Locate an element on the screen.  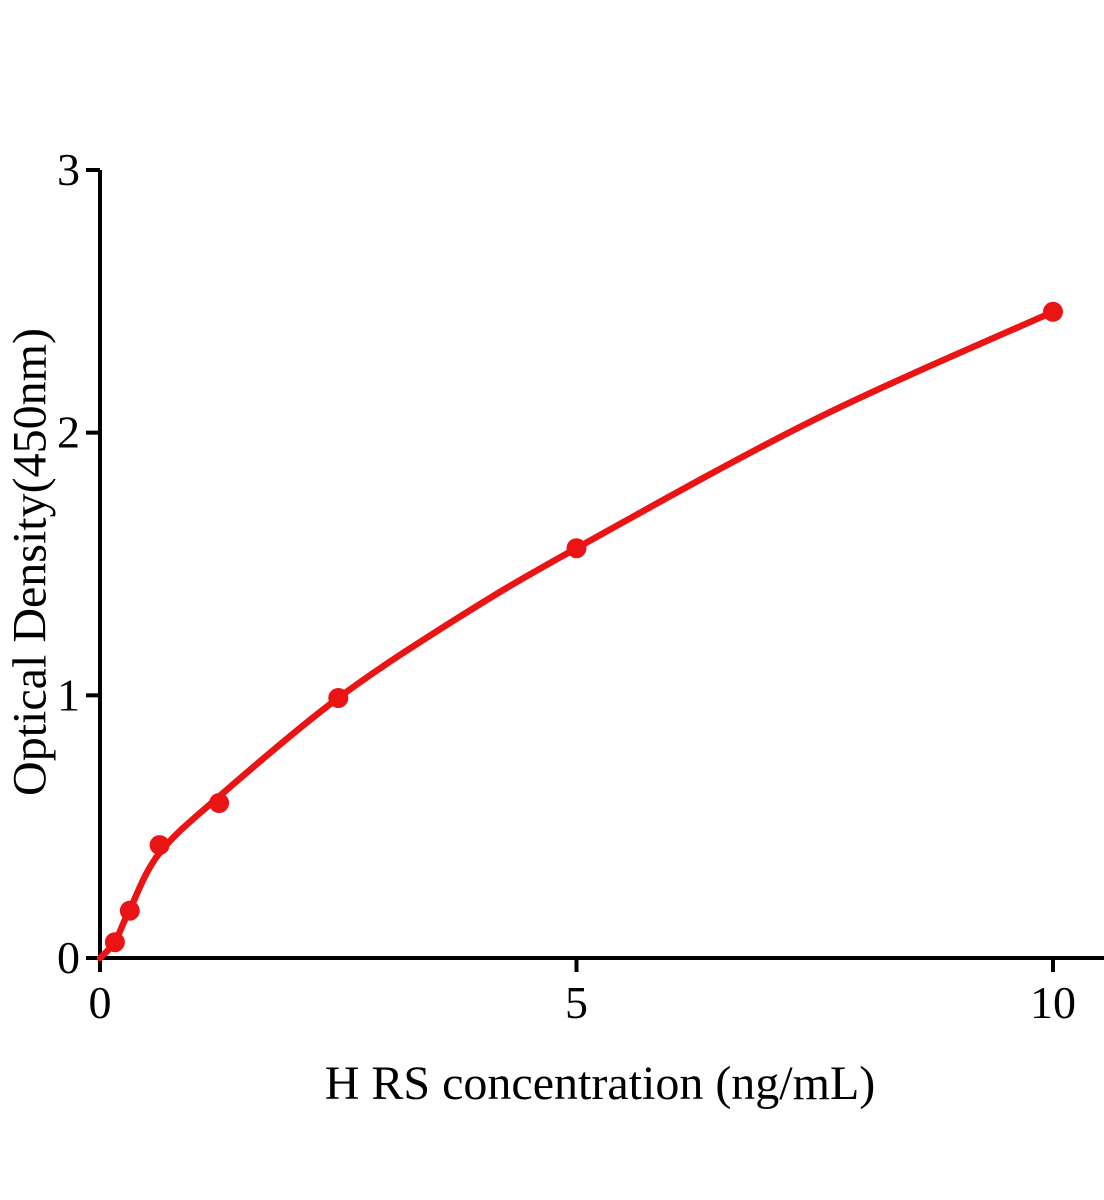
y-tick-label: 1 is located at coordinates (68, 694).